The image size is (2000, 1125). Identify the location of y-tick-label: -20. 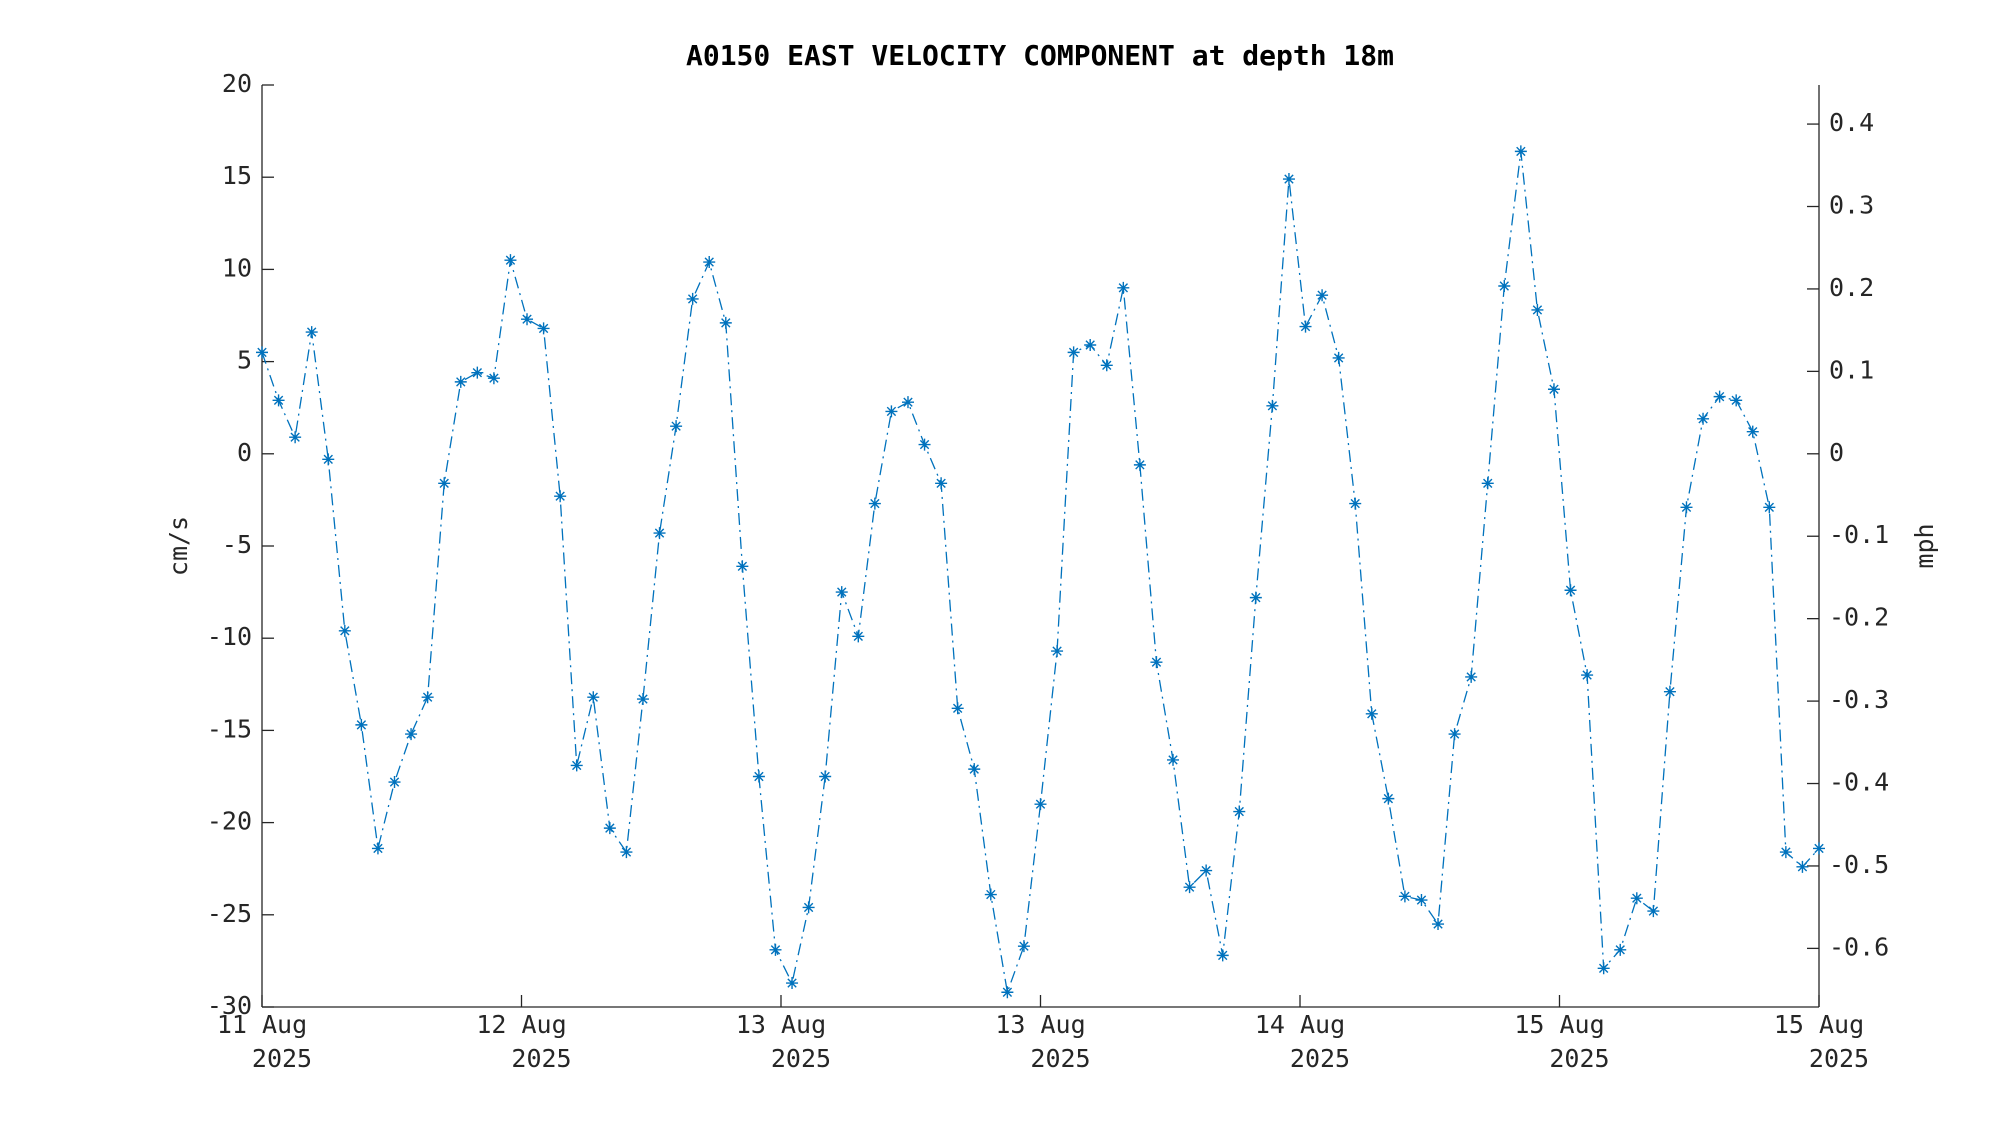
(229, 821).